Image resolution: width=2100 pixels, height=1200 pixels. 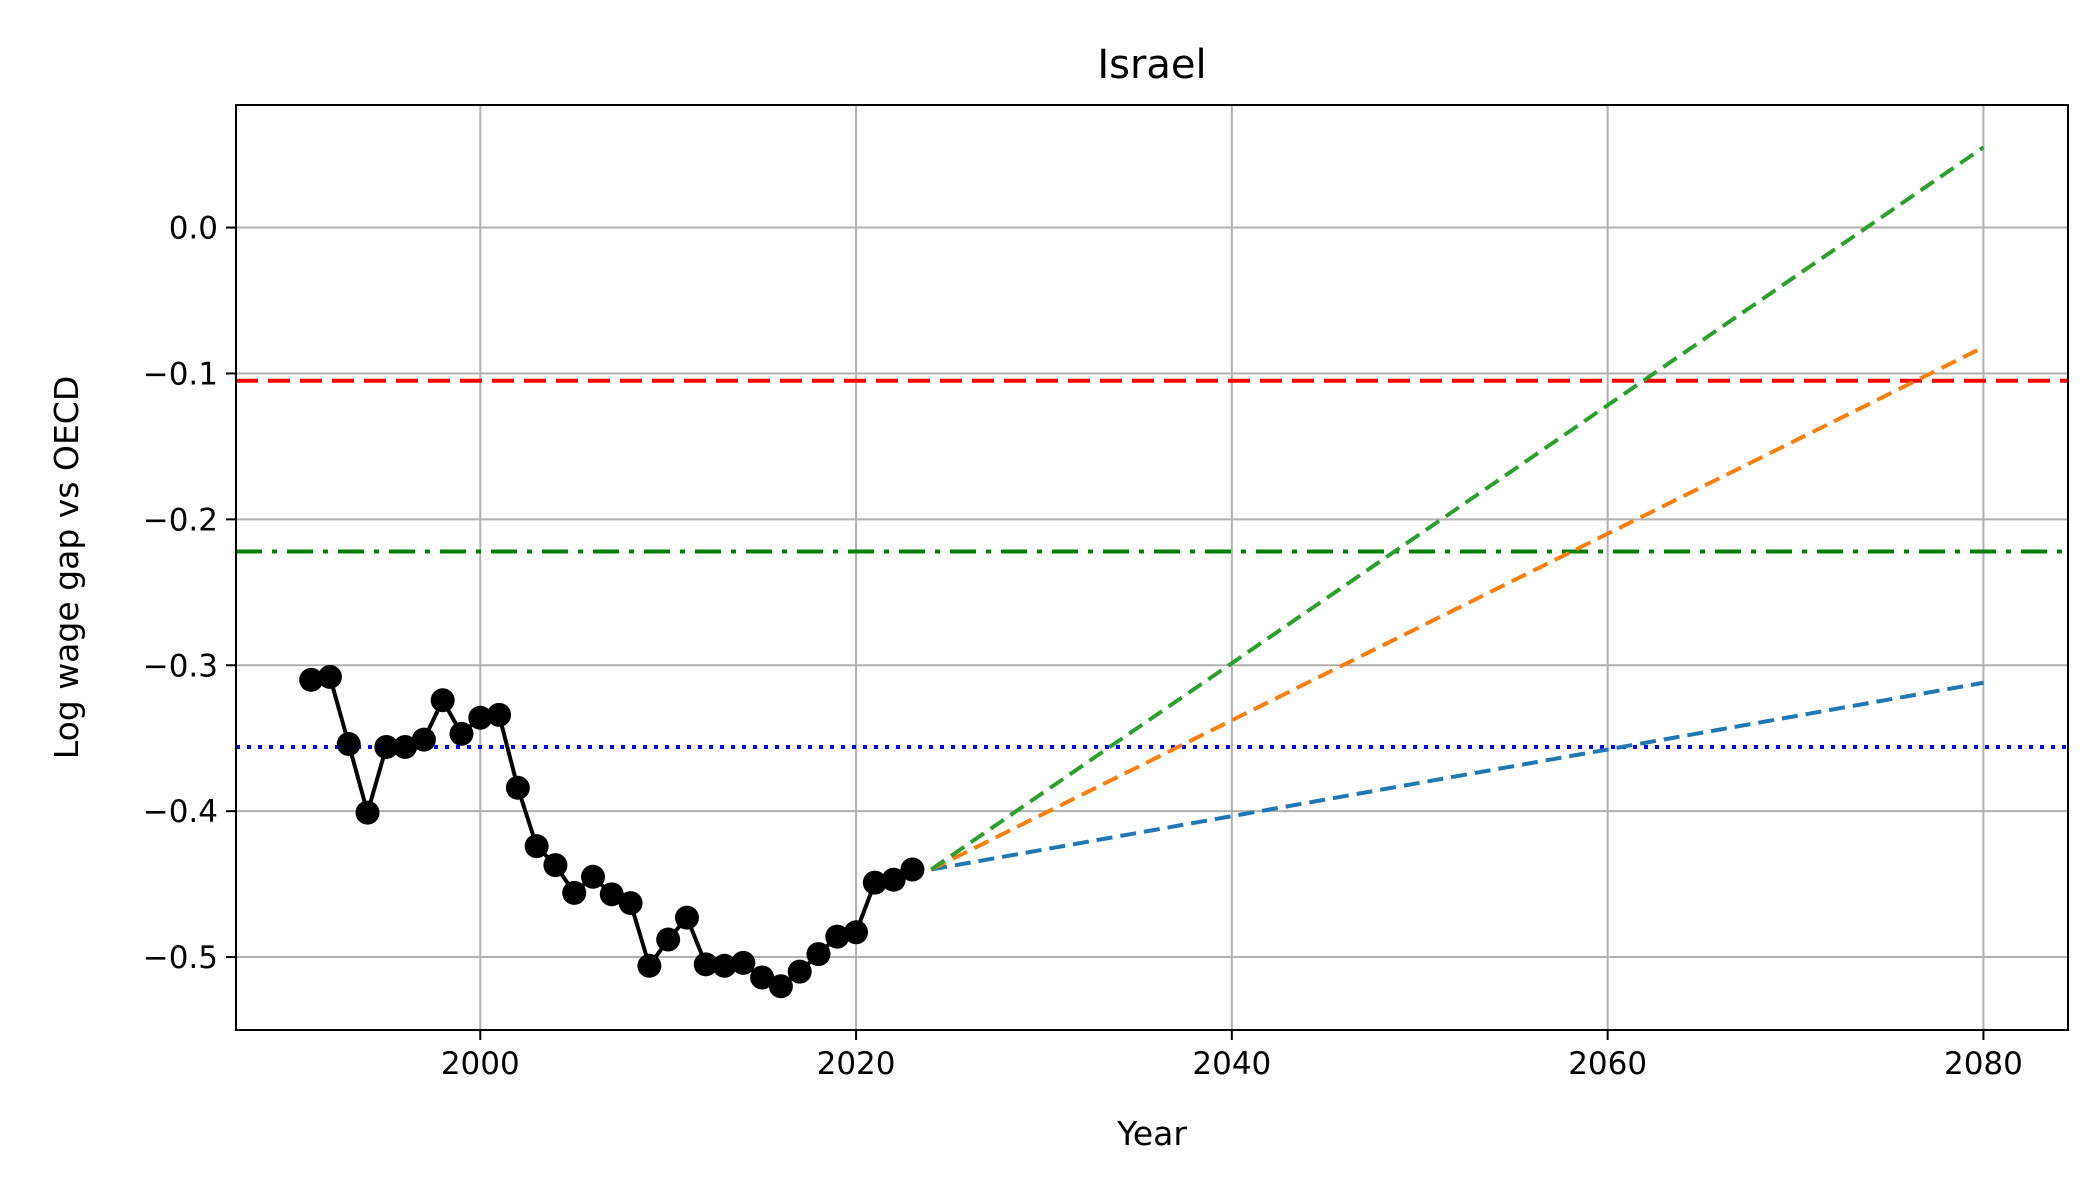 I want to click on projection-line, so click(x=1457, y=776).